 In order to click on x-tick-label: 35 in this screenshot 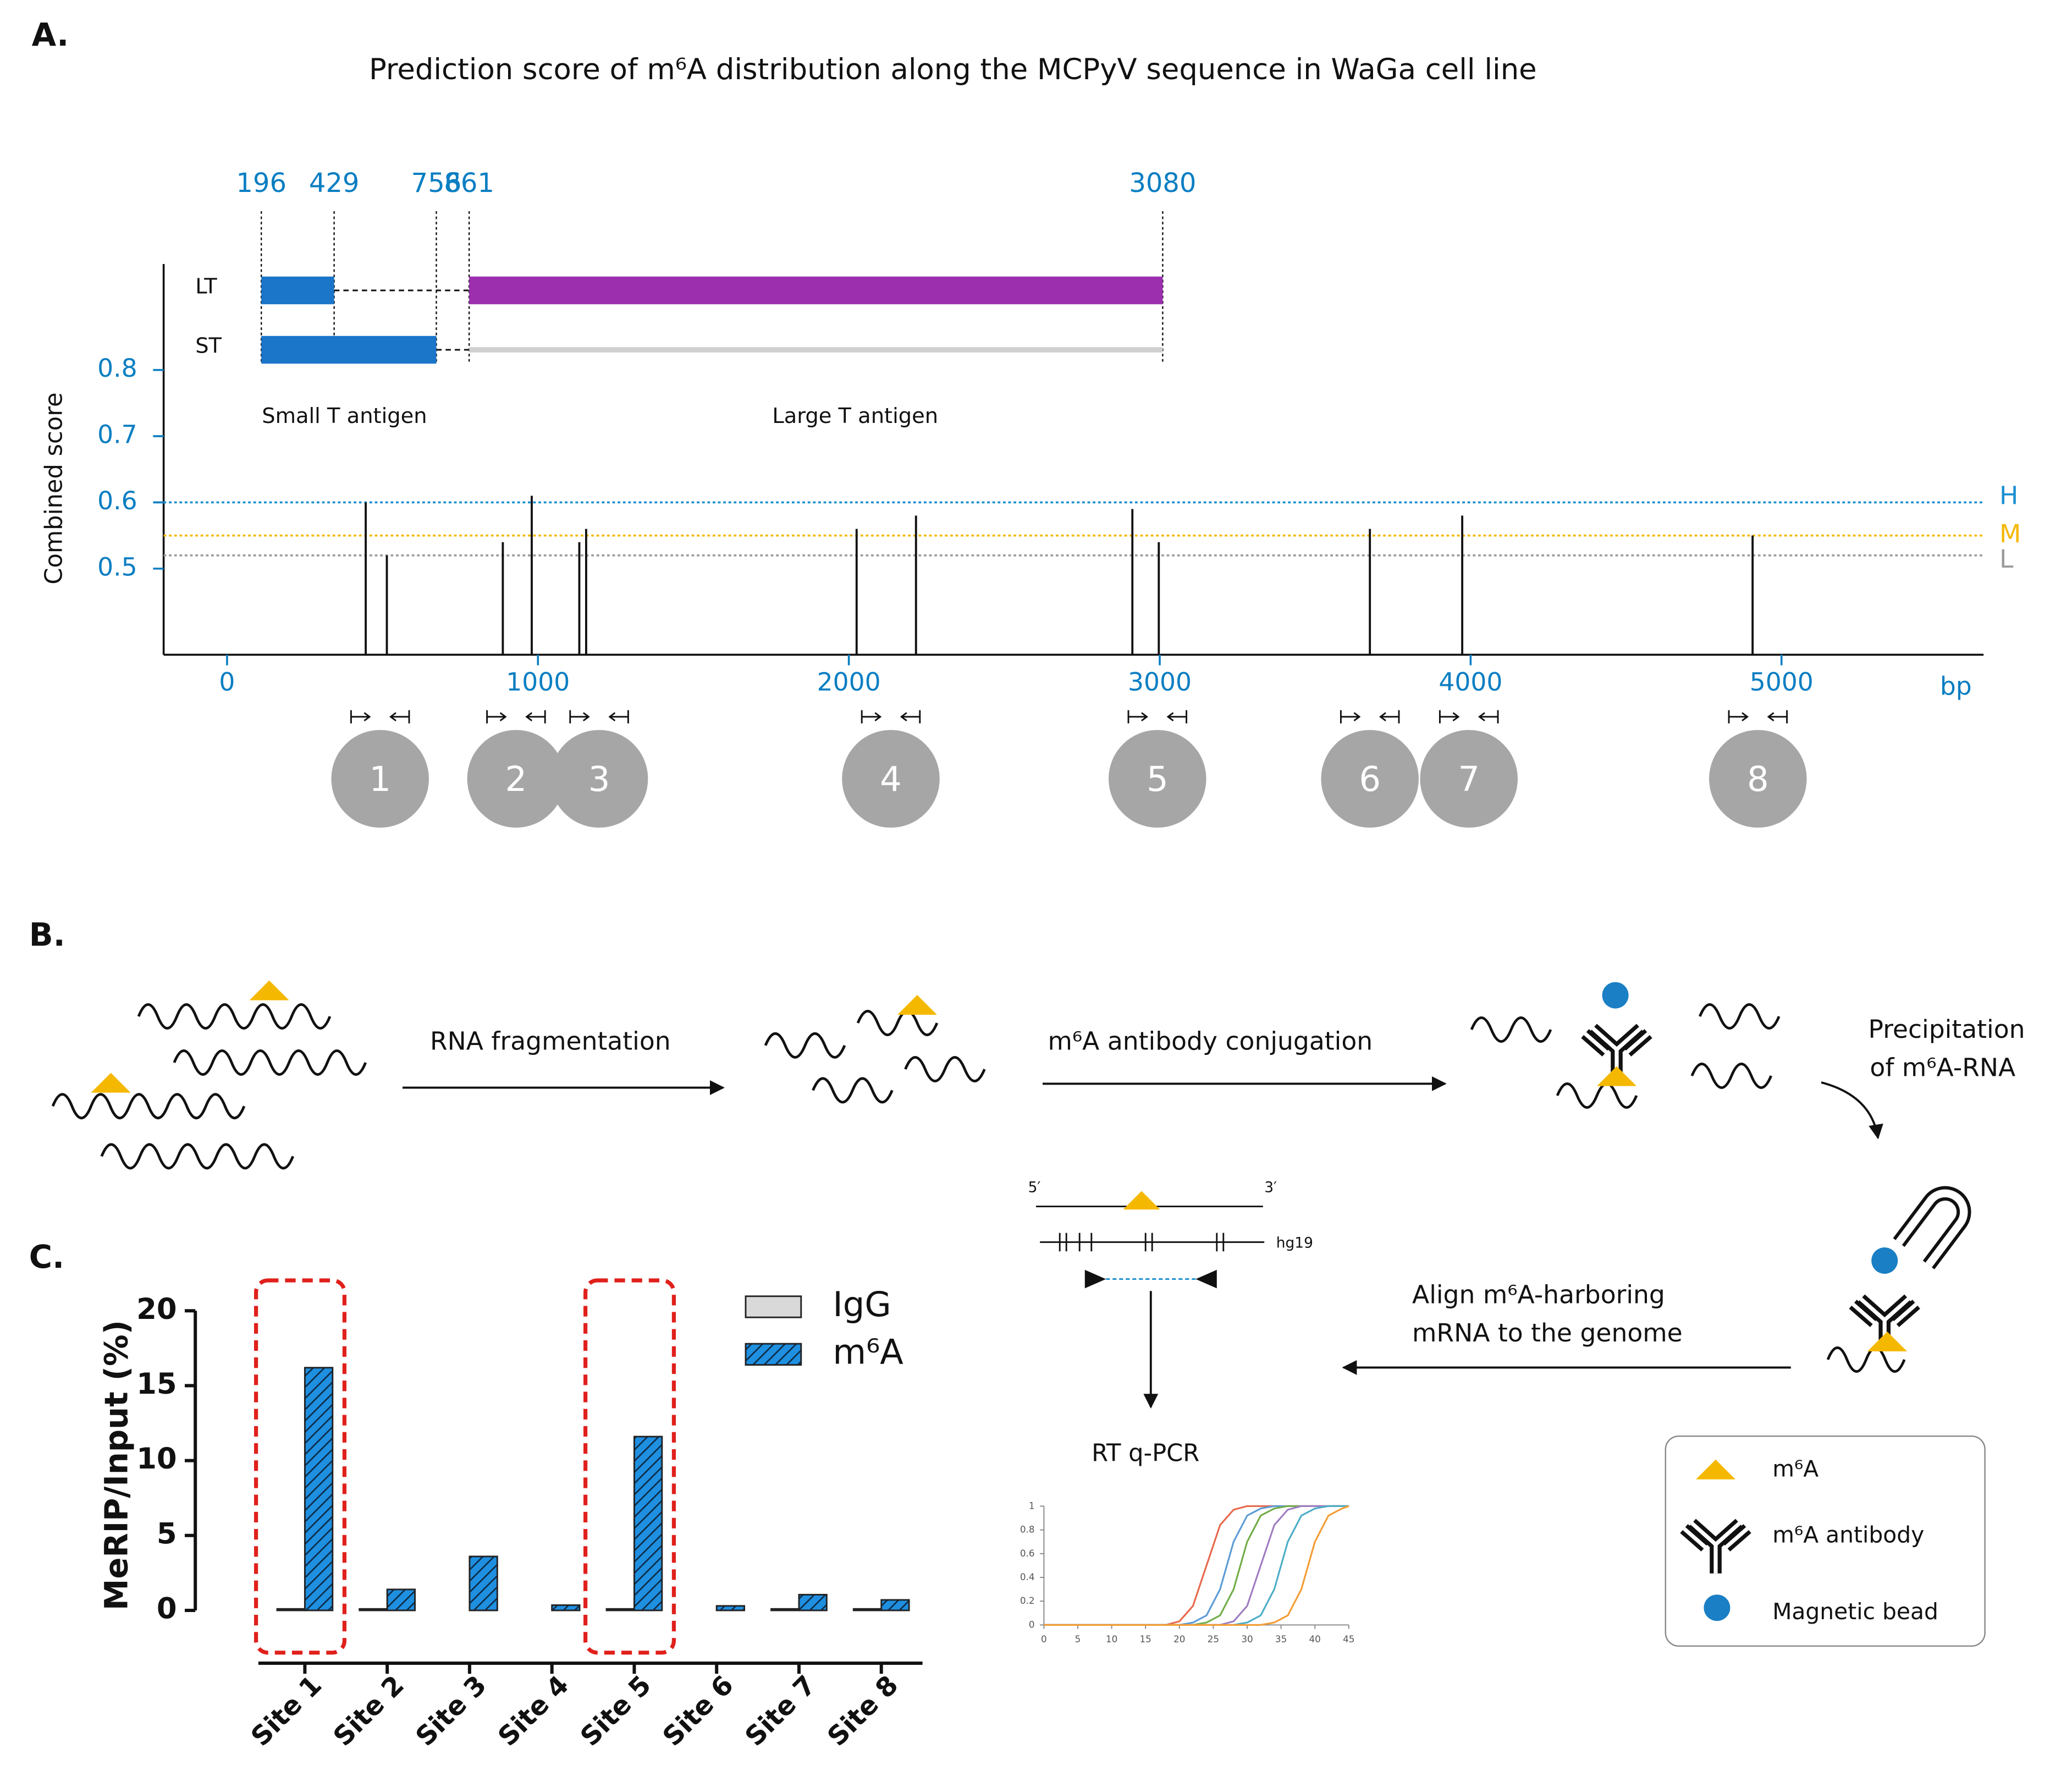, I will do `click(1281, 1640)`.